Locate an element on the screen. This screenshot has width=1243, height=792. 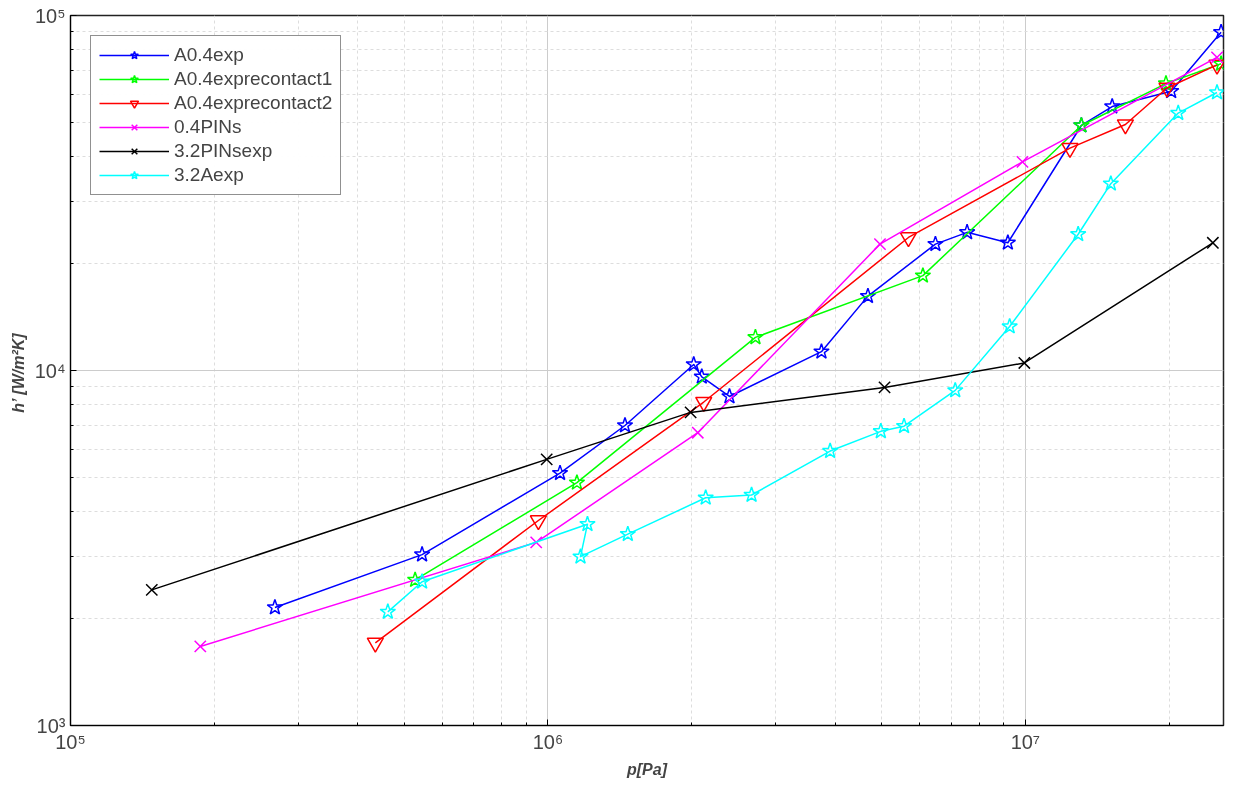
legend-label: A0.4exprecontact2 is located at coordinates (253, 103).